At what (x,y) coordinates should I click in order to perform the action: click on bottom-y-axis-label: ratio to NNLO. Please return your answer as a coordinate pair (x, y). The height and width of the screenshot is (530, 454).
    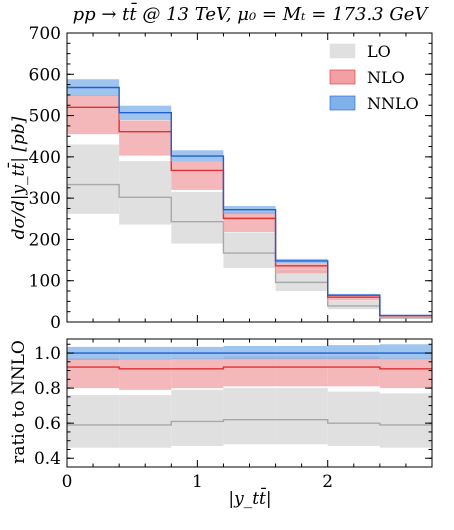
    Looking at the image, I should click on (19, 402).